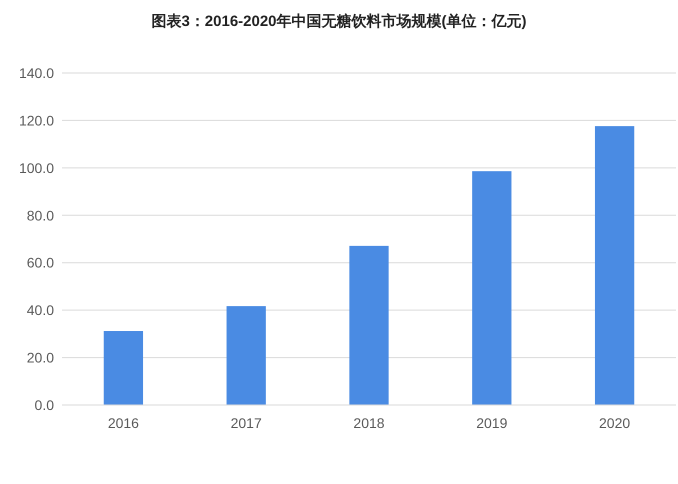 The image size is (678, 484). What do you see at coordinates (123, 423) in the screenshot?
I see `xtick: 2016` at bounding box center [123, 423].